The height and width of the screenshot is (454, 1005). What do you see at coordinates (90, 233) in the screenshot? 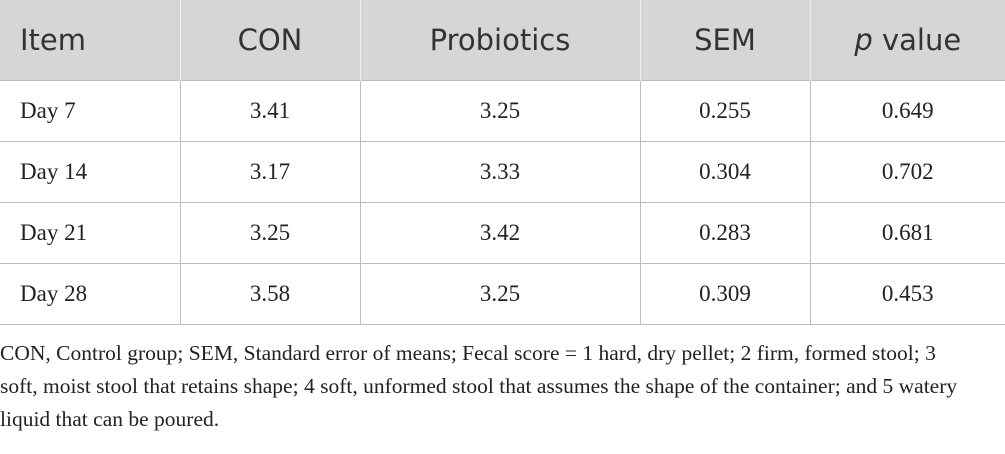
I see `table-cell: Day 21` at bounding box center [90, 233].